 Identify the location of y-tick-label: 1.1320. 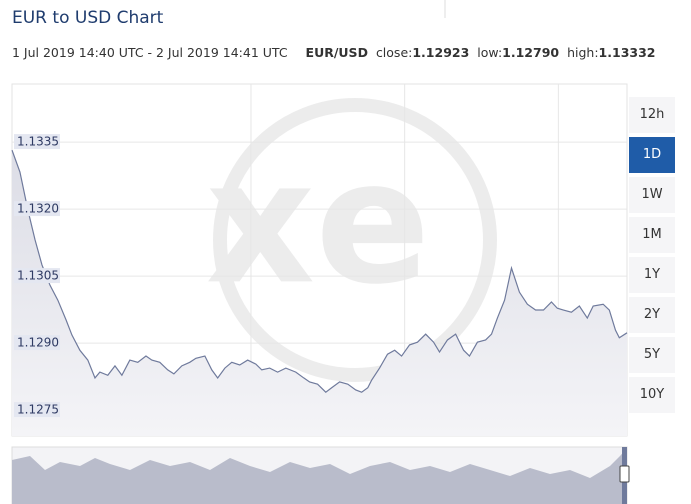
(38, 209).